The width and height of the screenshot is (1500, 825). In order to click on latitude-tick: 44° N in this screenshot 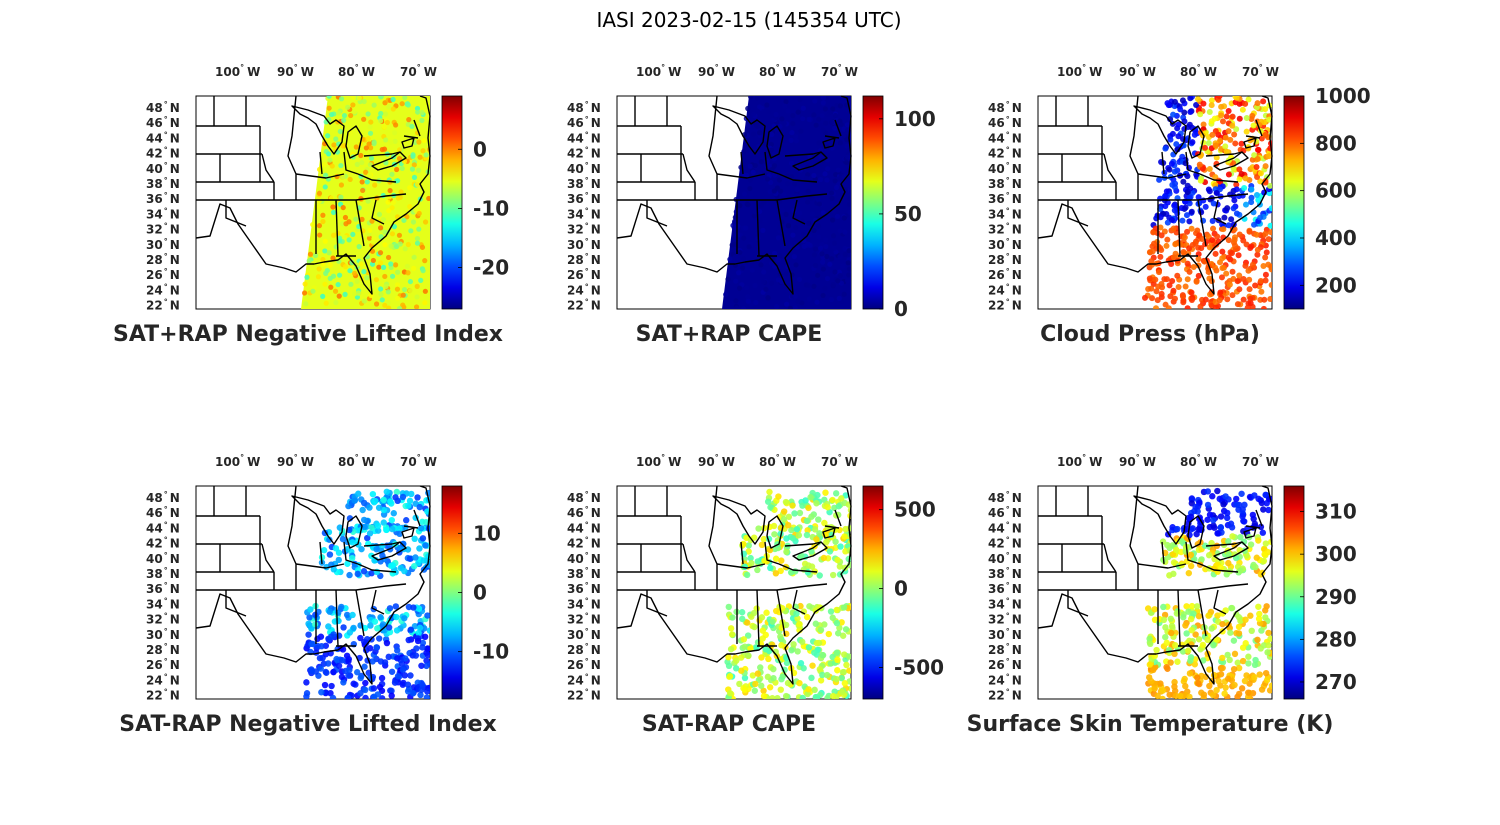, I will do `click(584, 527)`.